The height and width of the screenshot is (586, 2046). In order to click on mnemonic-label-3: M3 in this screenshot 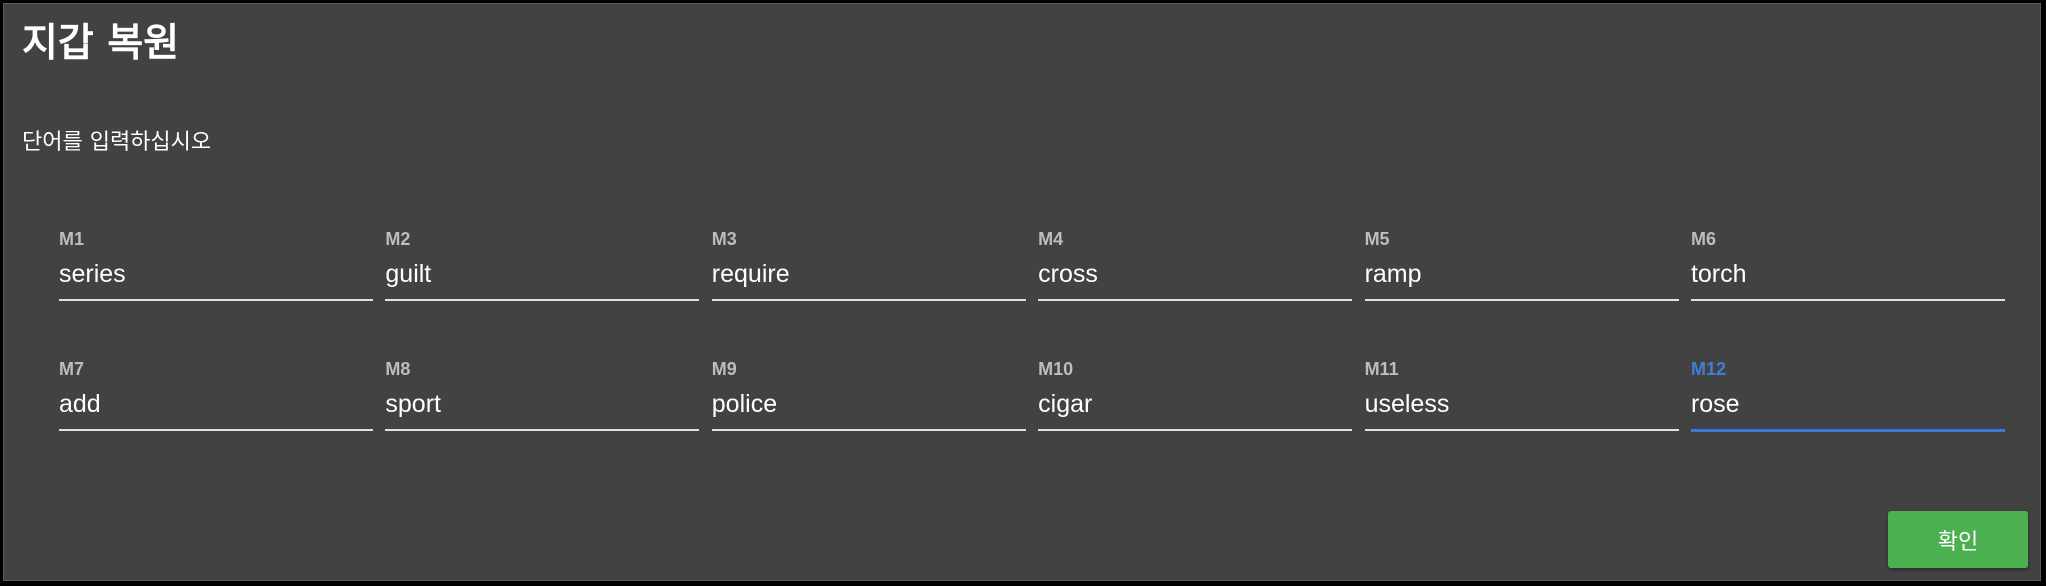, I will do `click(724, 239)`.